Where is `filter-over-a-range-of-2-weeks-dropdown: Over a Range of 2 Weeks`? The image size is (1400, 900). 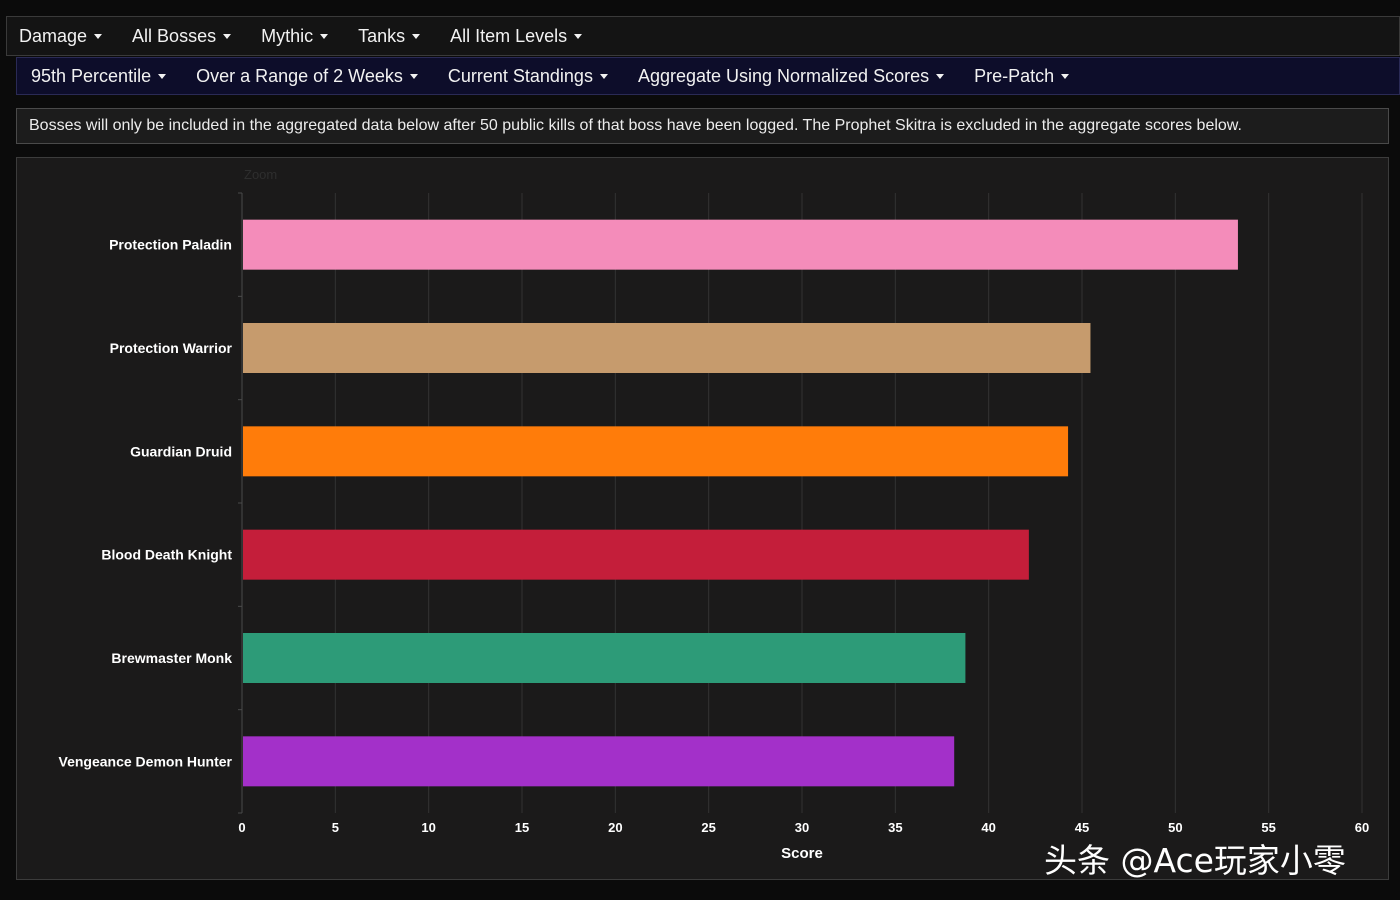 filter-over-a-range-of-2-weeks-dropdown: Over a Range of 2 Weeks is located at coordinates (307, 76).